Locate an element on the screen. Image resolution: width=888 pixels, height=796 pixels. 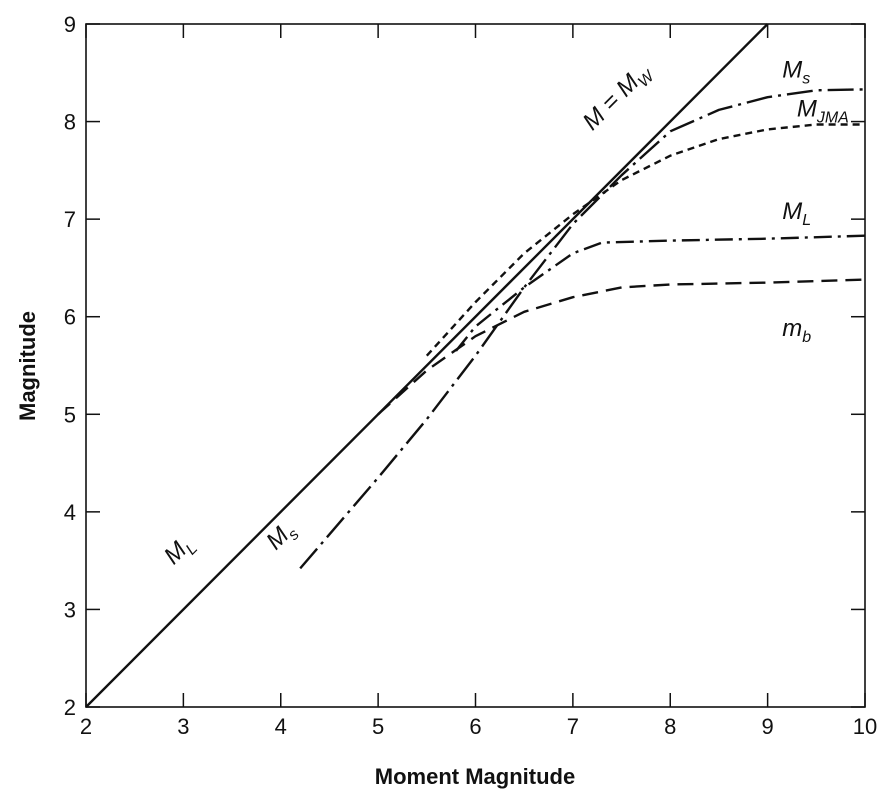
y-tick-label: 8 is located at coordinates (70, 122).